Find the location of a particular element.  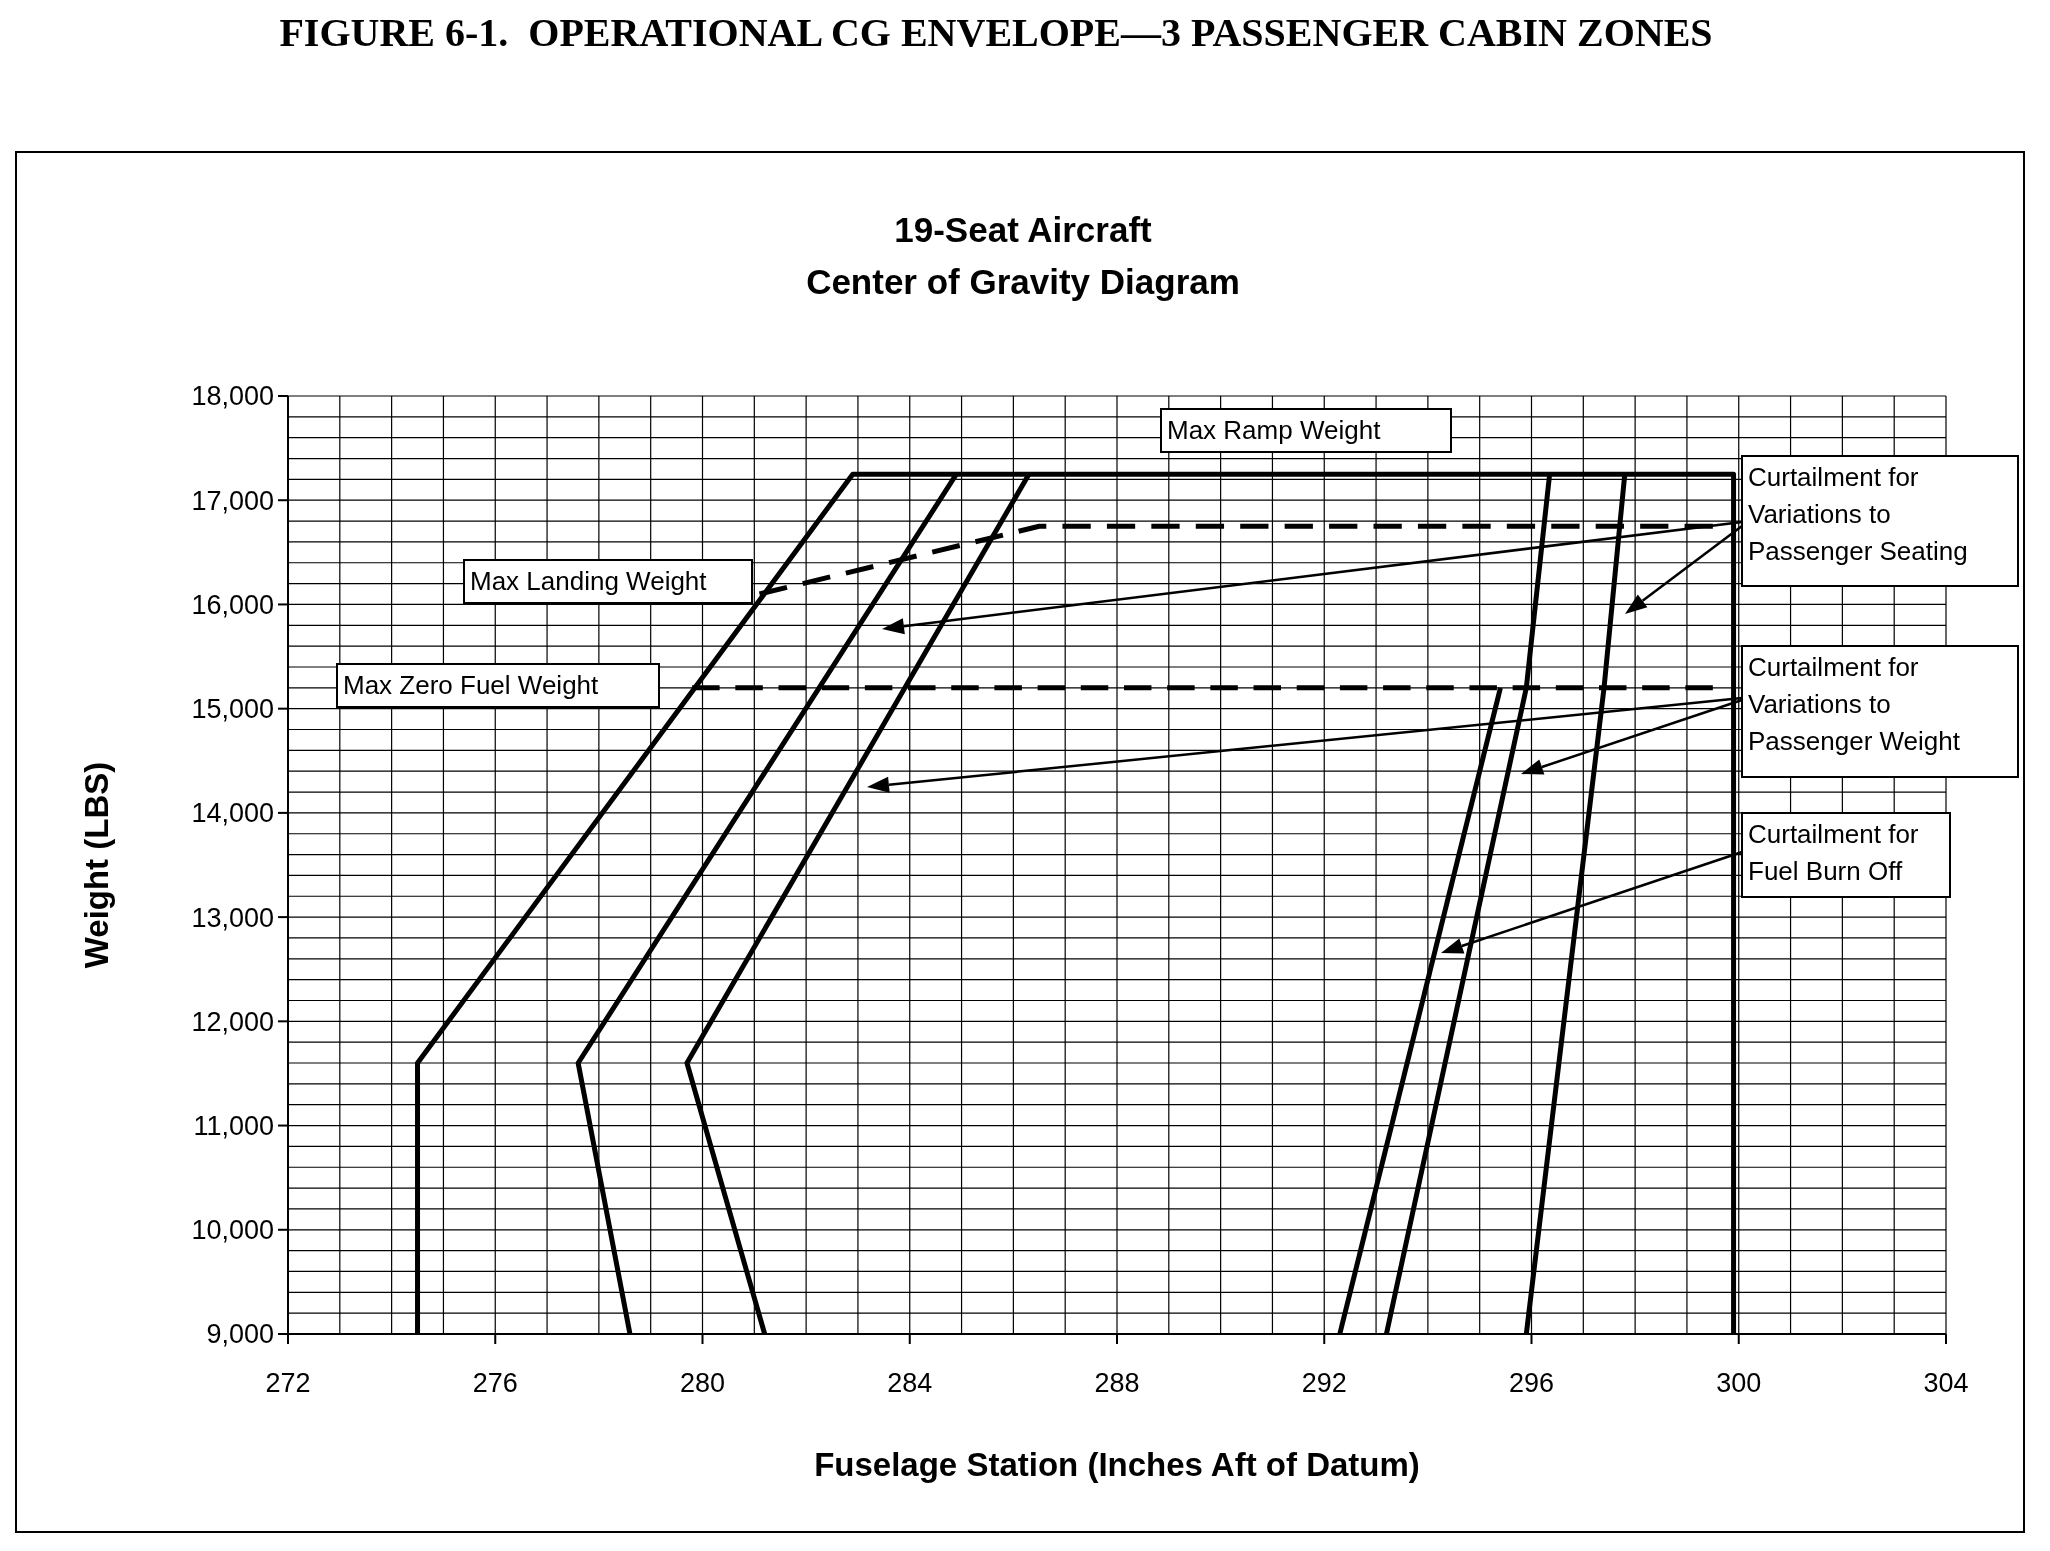

x-tick-label: 284 is located at coordinates (910, 1383).